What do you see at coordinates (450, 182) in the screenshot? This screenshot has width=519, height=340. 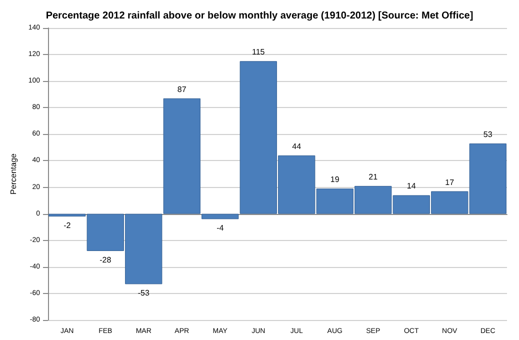 I see `data-label: 17` at bounding box center [450, 182].